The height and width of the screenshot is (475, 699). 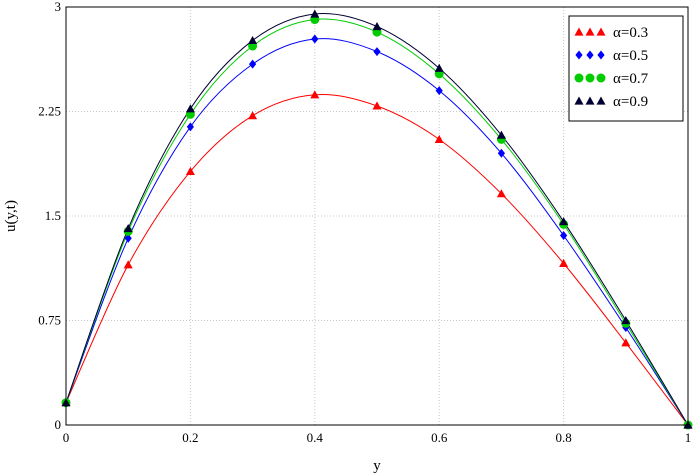 I want to click on y-tick-label: 1.5, so click(x=53, y=215).